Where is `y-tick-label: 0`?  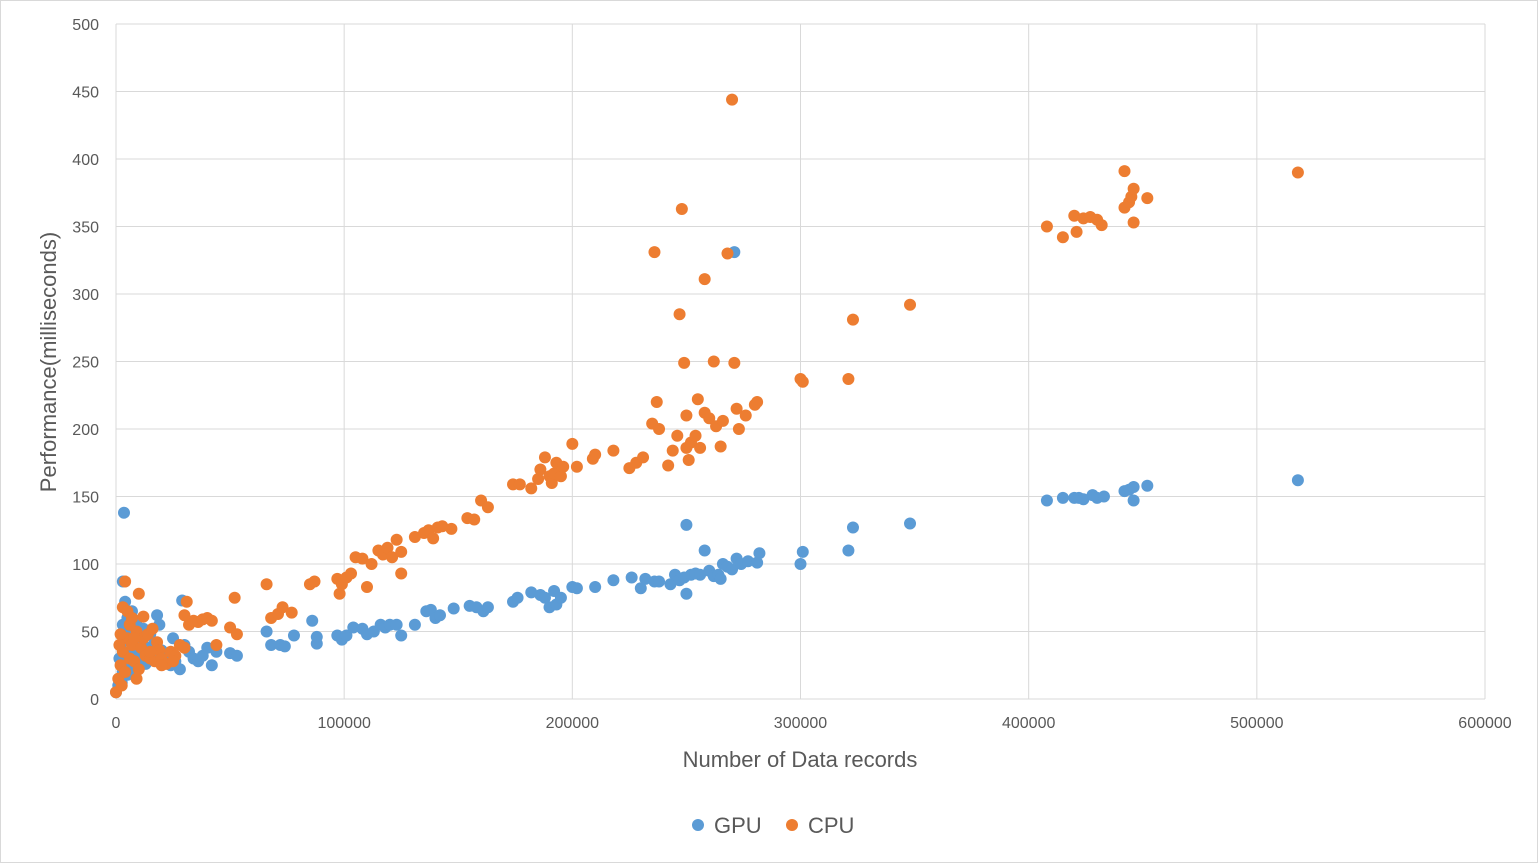
y-tick-label: 0 is located at coordinates (94, 700).